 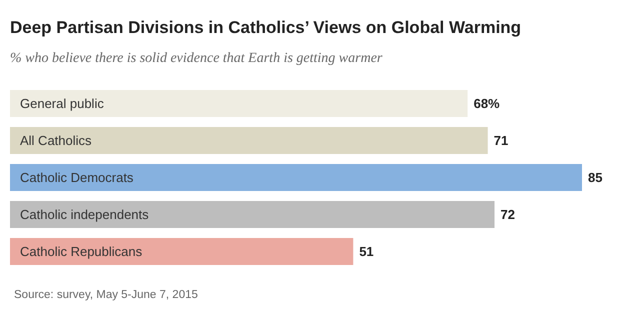 What do you see at coordinates (81, 252) in the screenshot?
I see `y-tick-label: Catholic Republicans` at bounding box center [81, 252].